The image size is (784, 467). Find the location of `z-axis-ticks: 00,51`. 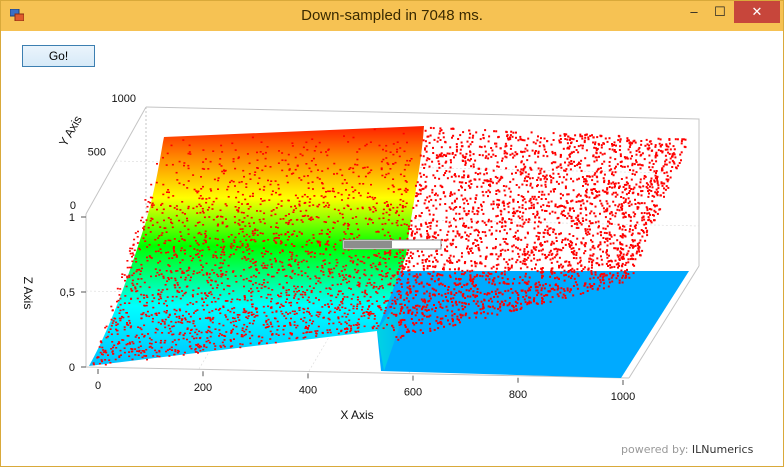

z-axis-ticks: 00,51 is located at coordinates (73, 293).